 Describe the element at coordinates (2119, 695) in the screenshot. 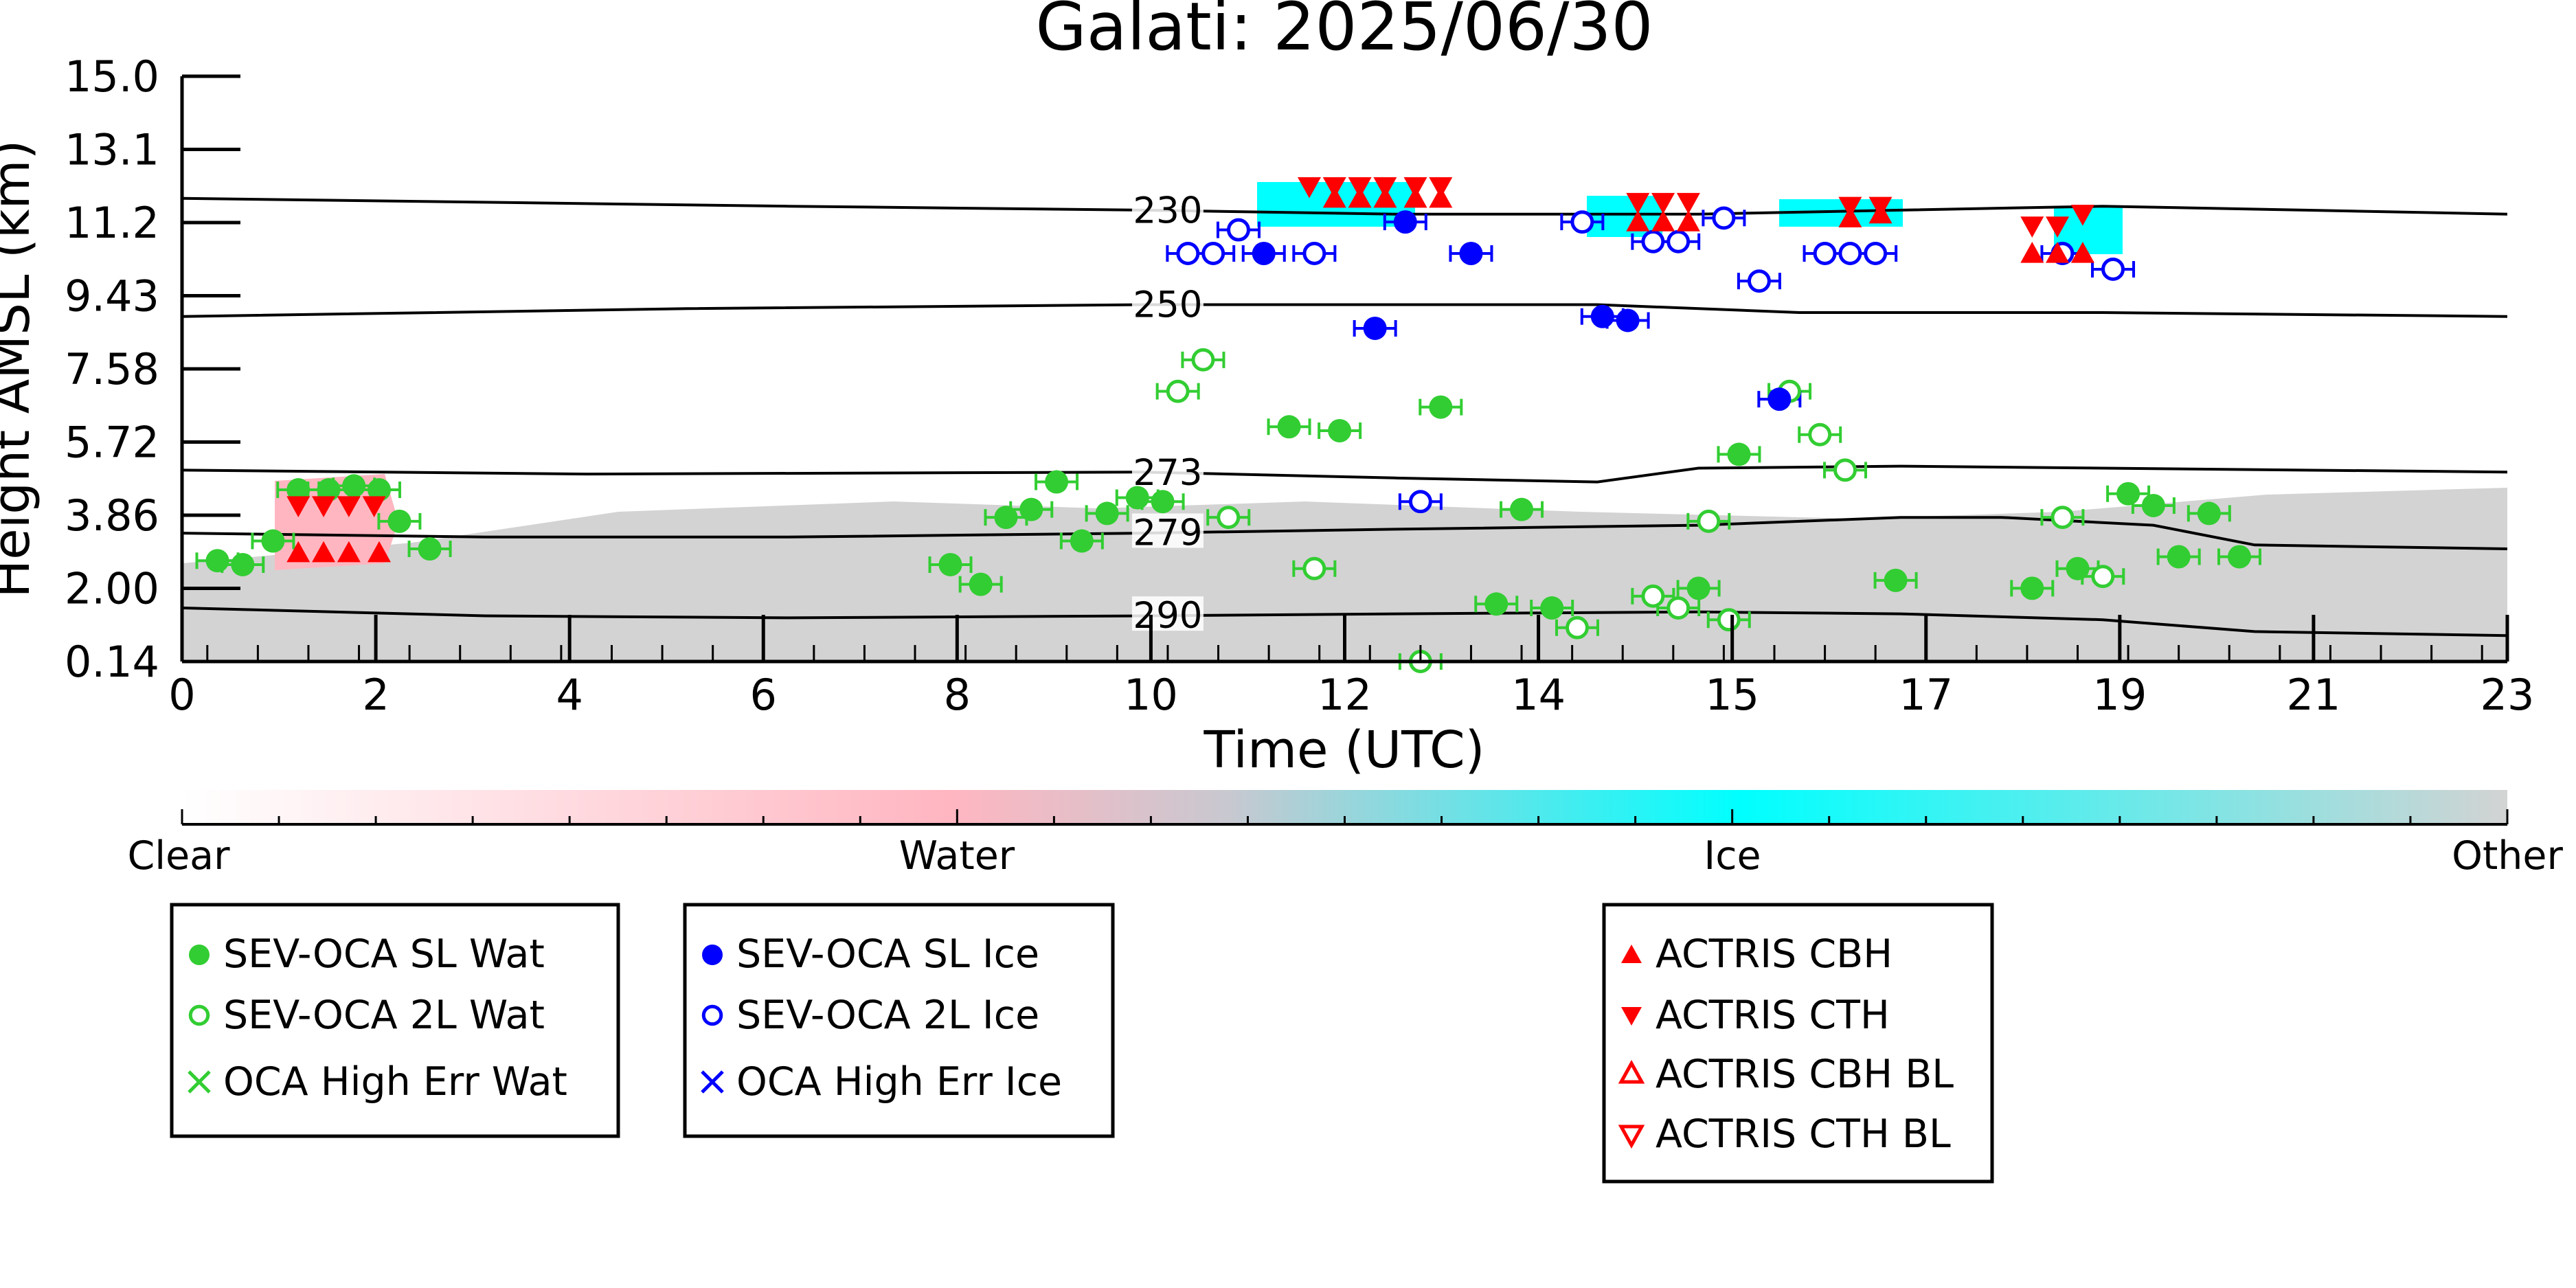

I see `x-tick-label: 19` at that location.